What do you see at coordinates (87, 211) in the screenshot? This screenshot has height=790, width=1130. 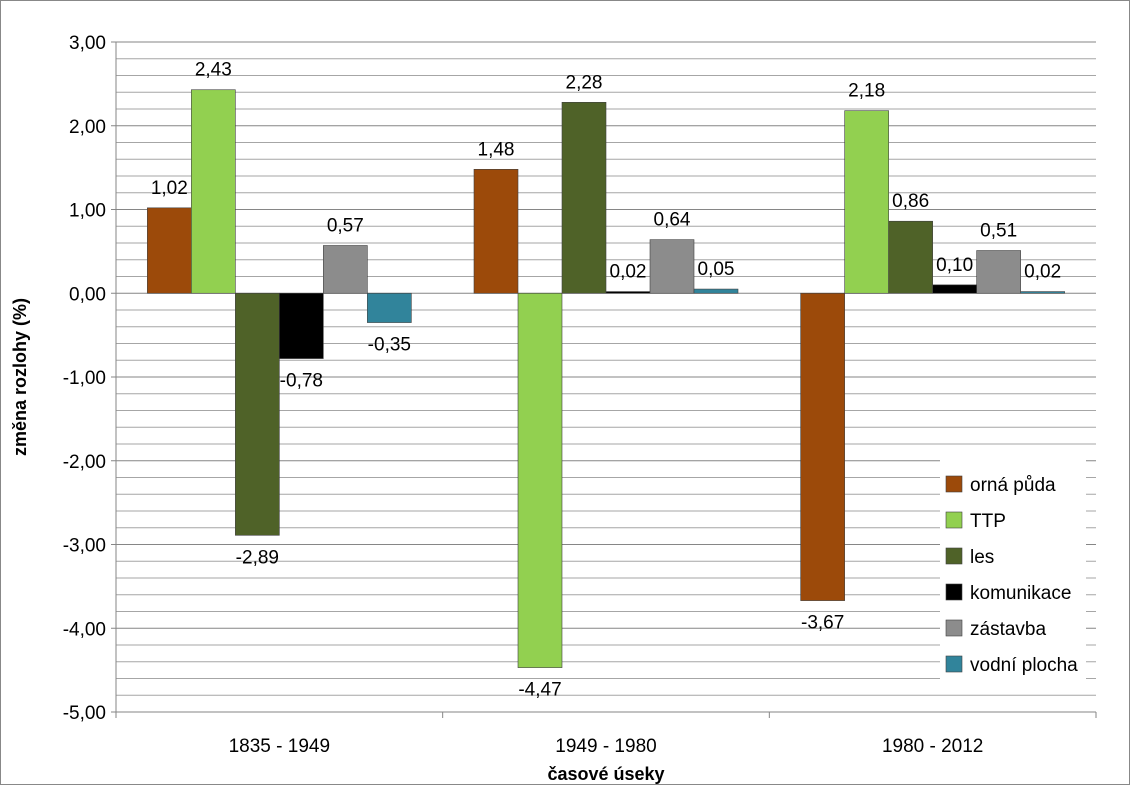 I see `y-tick-label: 1,00` at bounding box center [87, 211].